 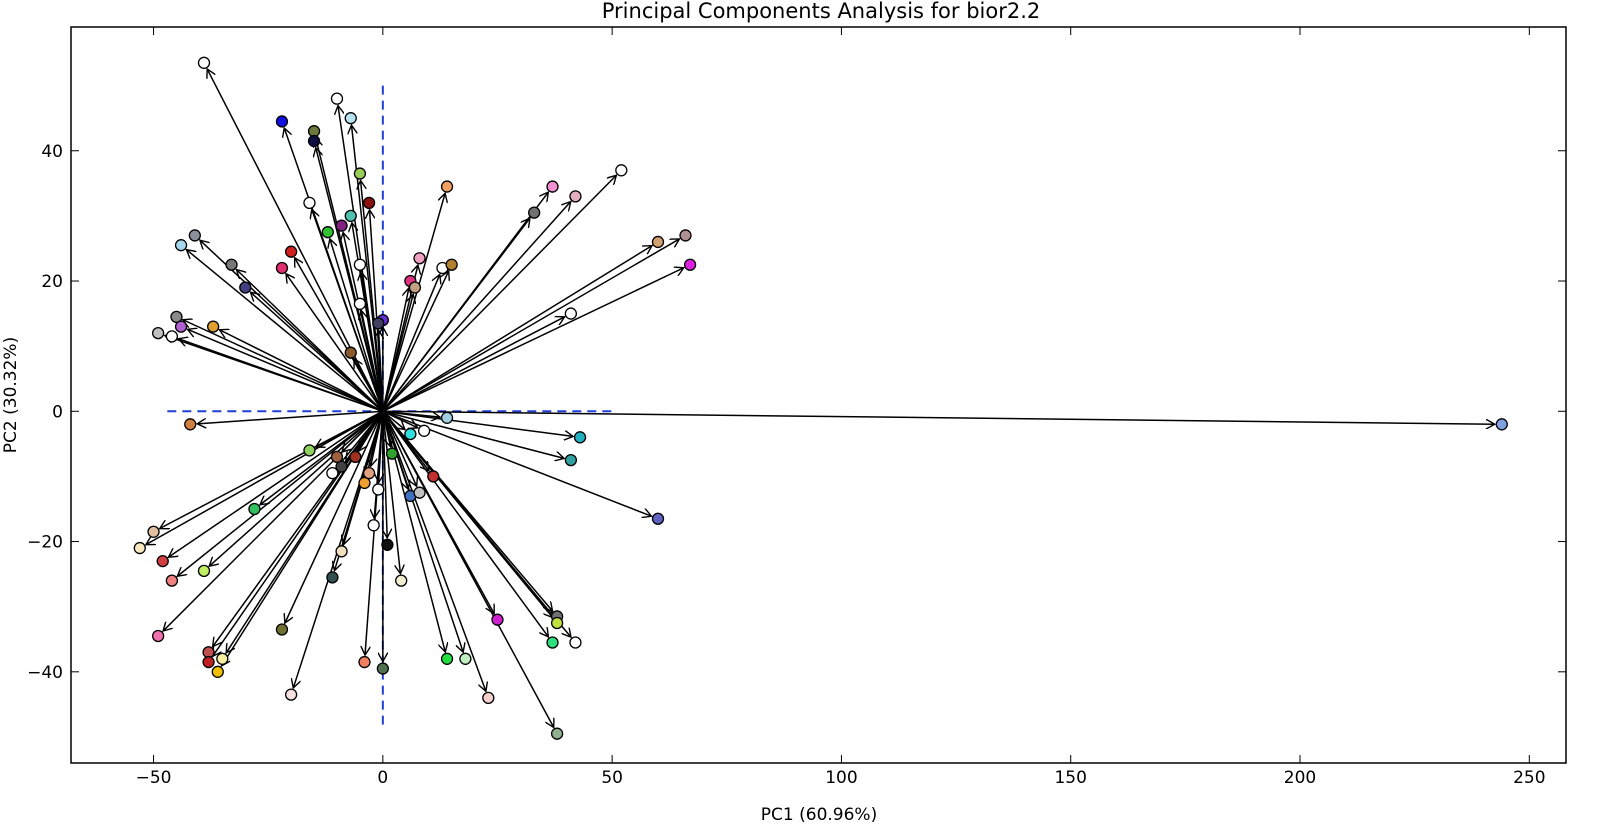 I want to click on y-tick-label: 0, so click(x=57, y=412).